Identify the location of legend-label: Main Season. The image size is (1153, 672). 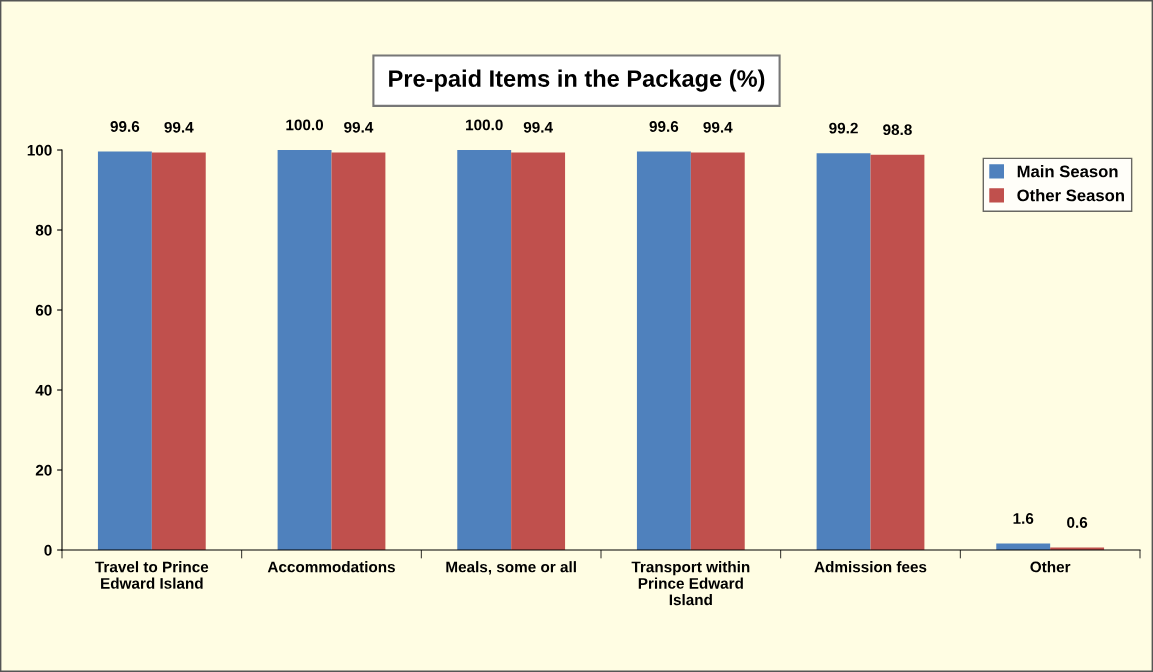
(1067, 171).